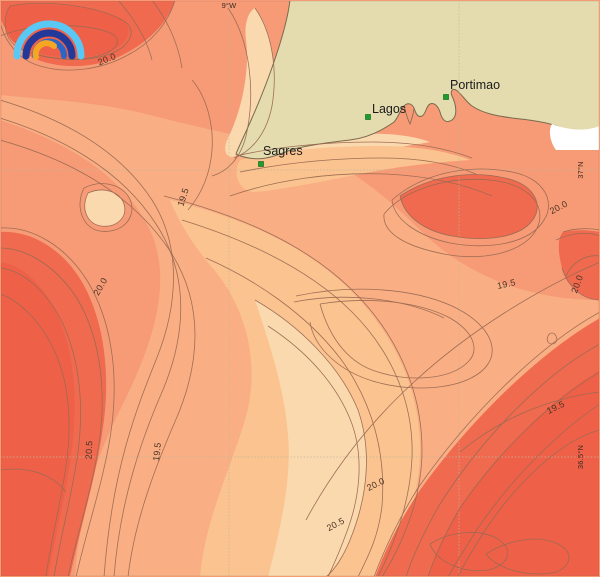 This screenshot has height=577, width=600. Describe the element at coordinates (475, 85) in the screenshot. I see `city-label-portimao: Portimao` at that location.